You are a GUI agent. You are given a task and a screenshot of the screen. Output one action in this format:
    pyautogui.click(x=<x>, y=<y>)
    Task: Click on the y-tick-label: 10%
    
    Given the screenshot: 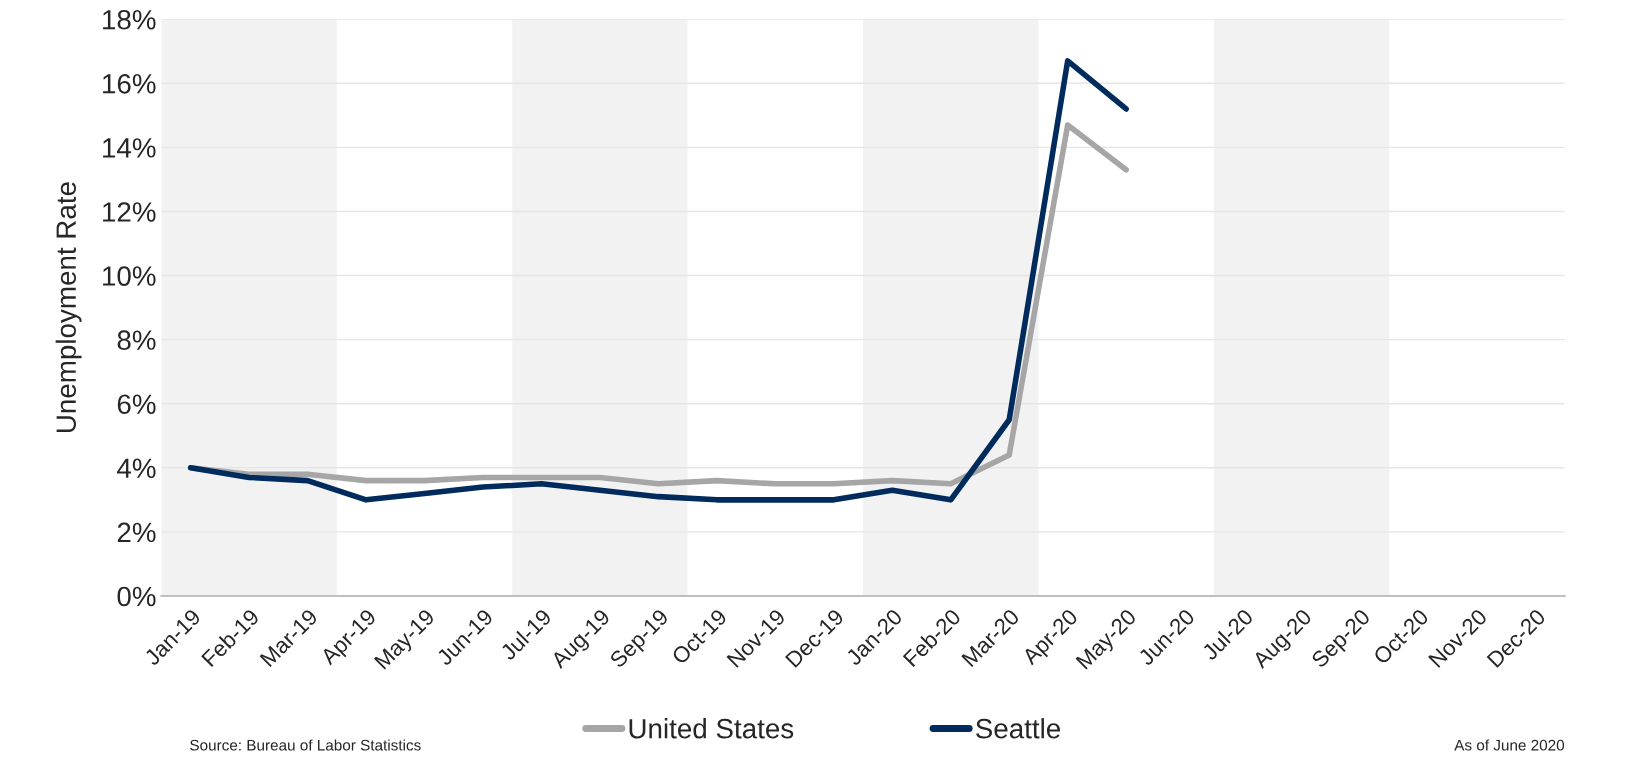 What is the action you would take?
    pyautogui.click(x=129, y=276)
    